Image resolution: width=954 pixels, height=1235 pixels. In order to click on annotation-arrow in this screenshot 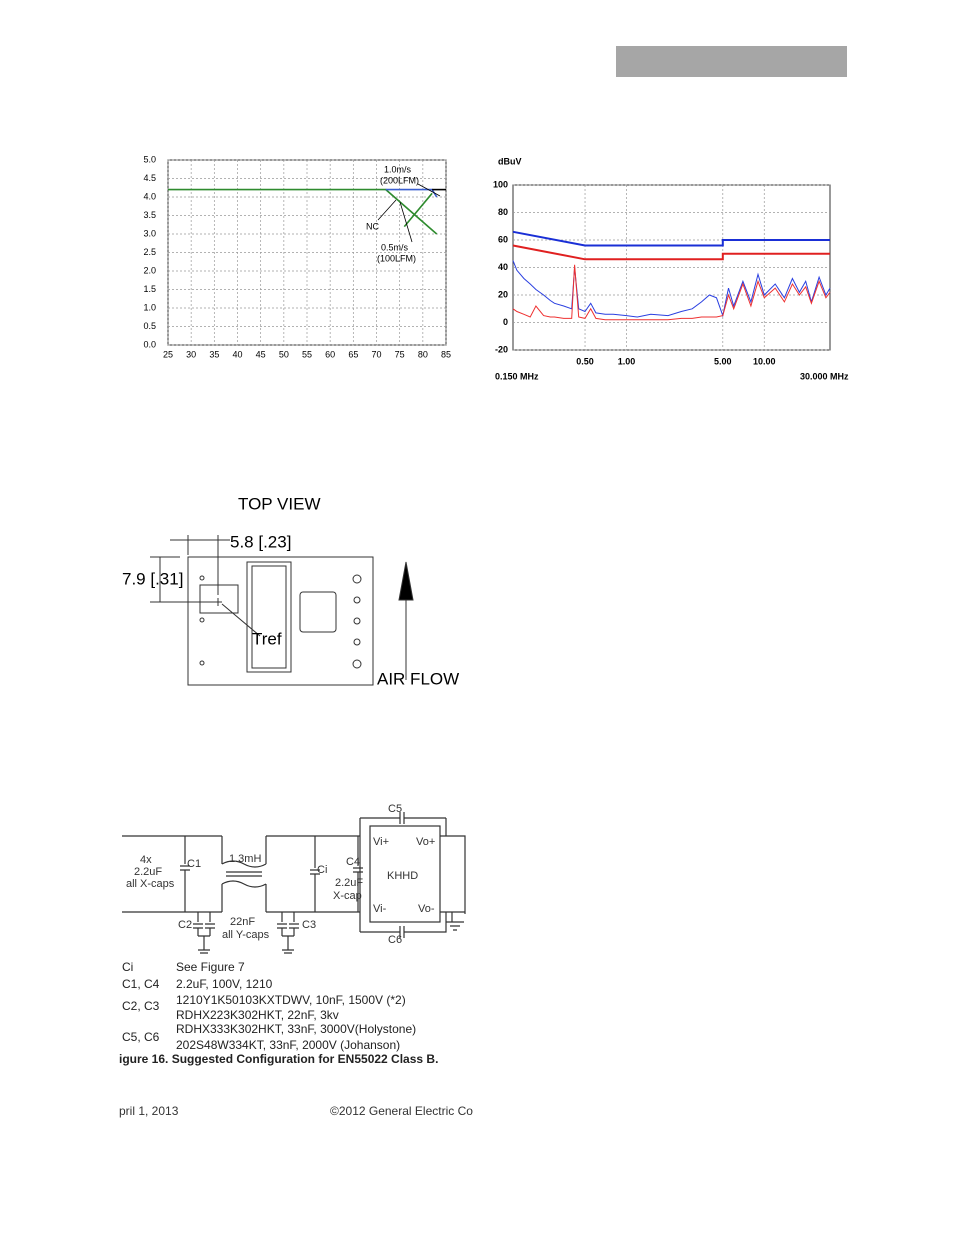, I will do `click(409, 213)`.